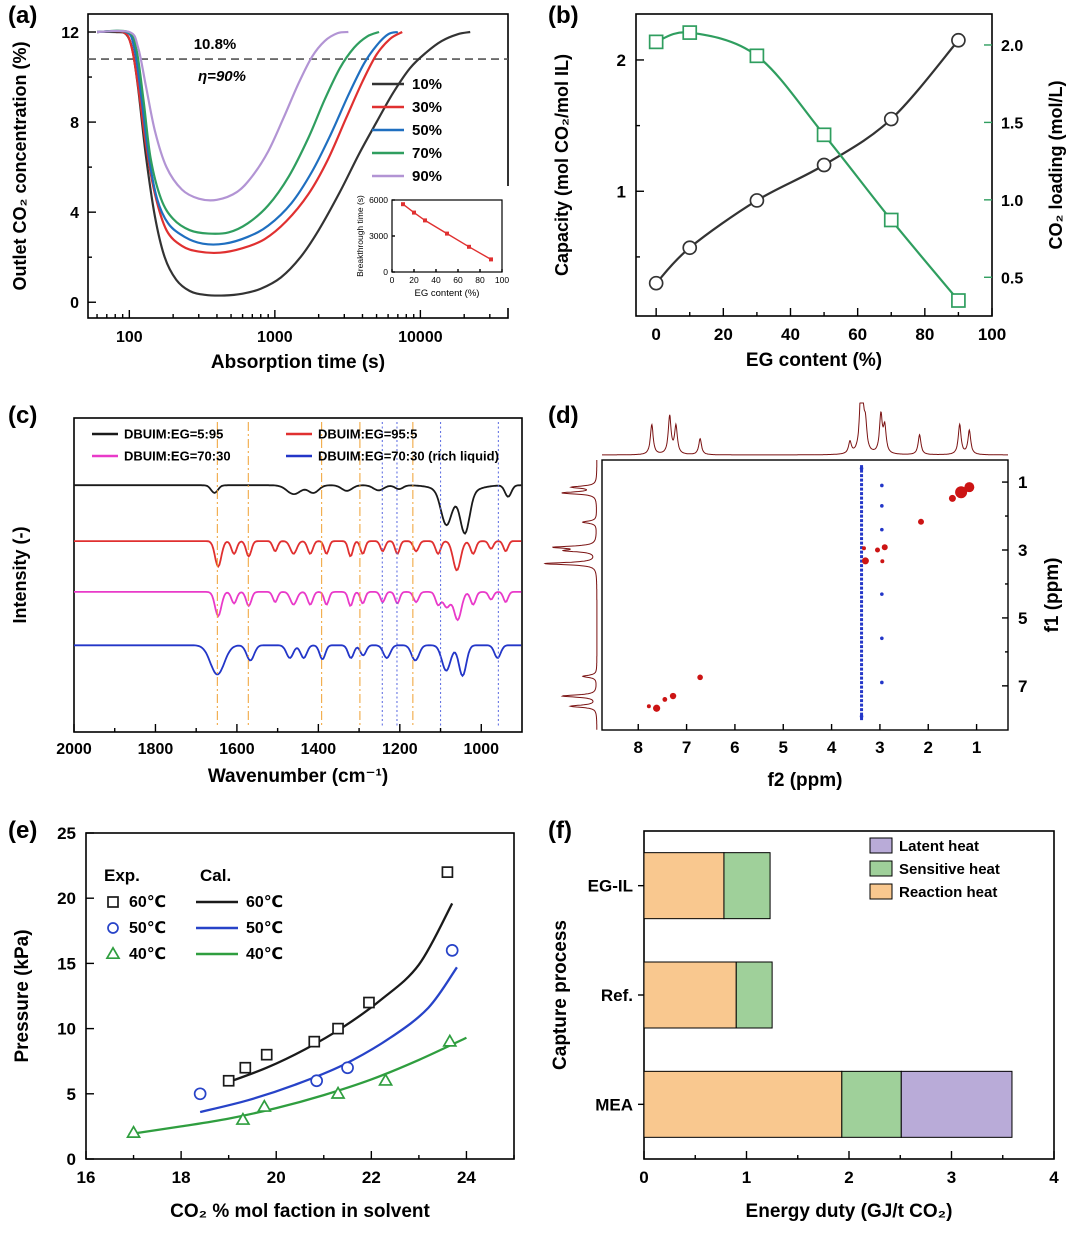 This screenshot has height=1249, width=1080. Describe the element at coordinates (360, 236) in the screenshot. I see `svg-text: Breakthrough time (s)` at that location.